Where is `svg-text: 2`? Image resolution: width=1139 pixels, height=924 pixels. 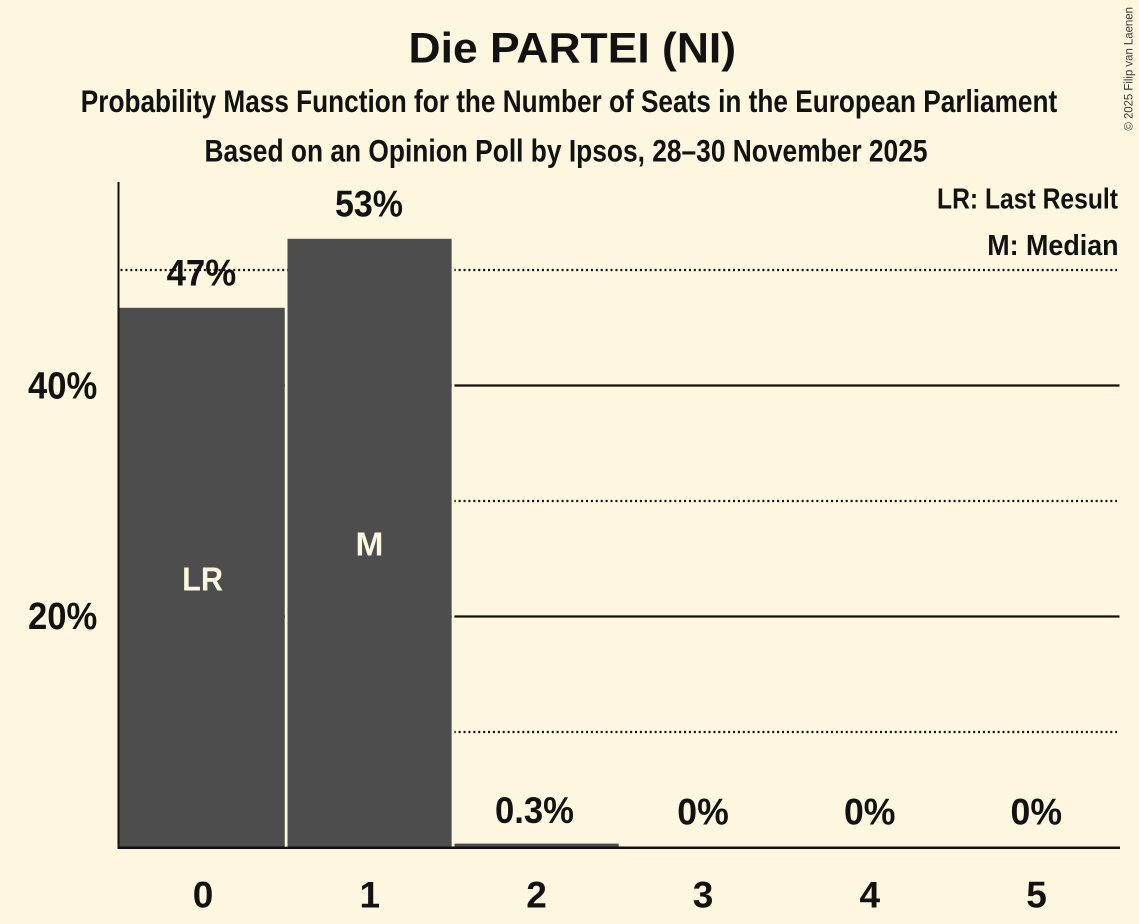 svg-text: 2 is located at coordinates (536, 895).